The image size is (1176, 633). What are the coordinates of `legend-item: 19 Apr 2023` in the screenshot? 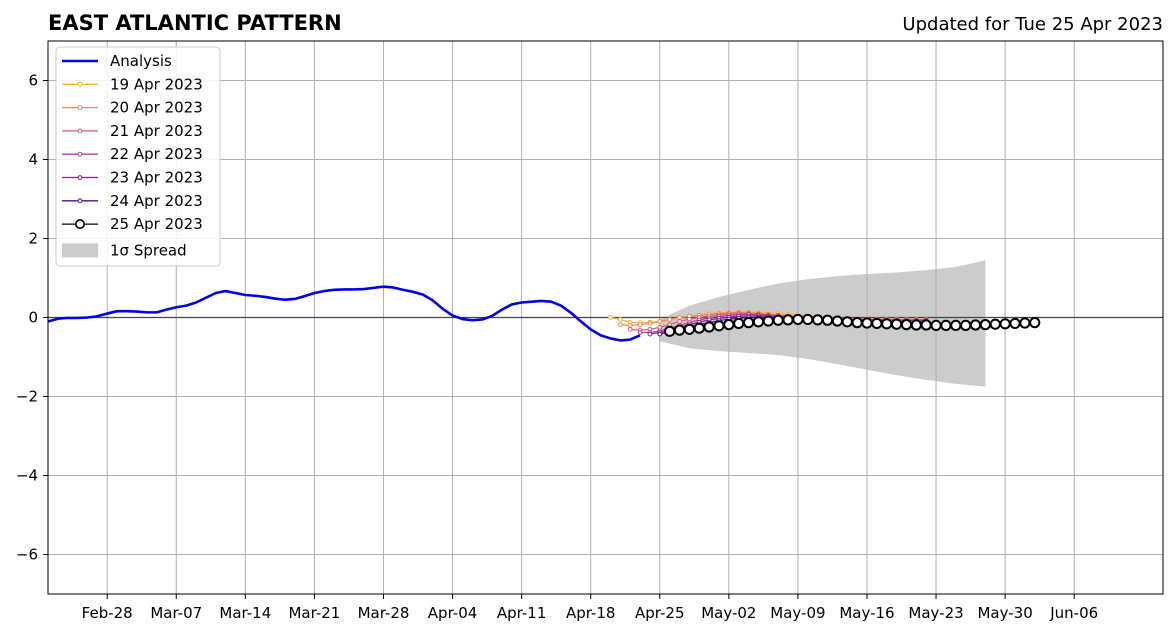 It's located at (132, 84).